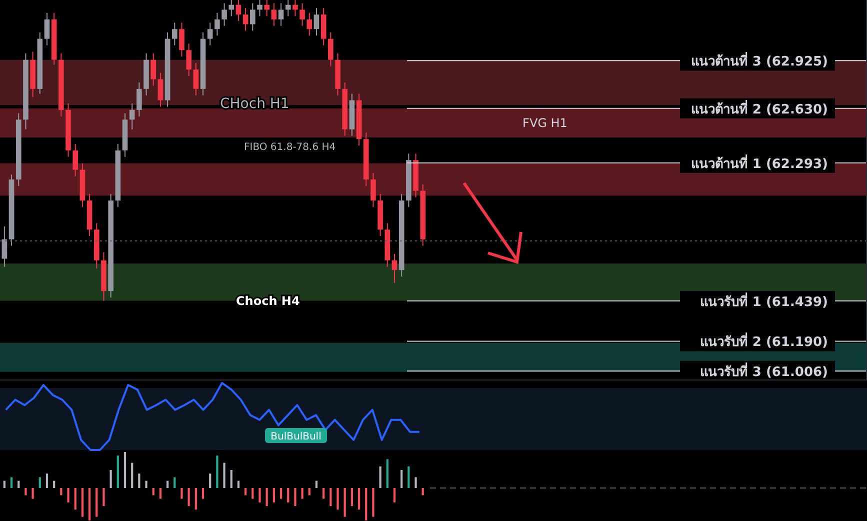  I want to click on annotation: FIBO 61.8-78.6 H4, so click(290, 147).